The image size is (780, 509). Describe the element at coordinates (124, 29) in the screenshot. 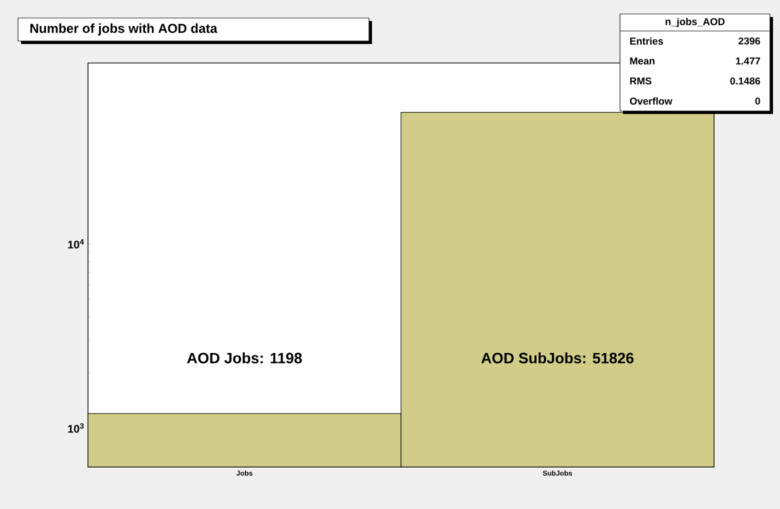

I see `chart-title: Number of jobs with AOD data` at that location.